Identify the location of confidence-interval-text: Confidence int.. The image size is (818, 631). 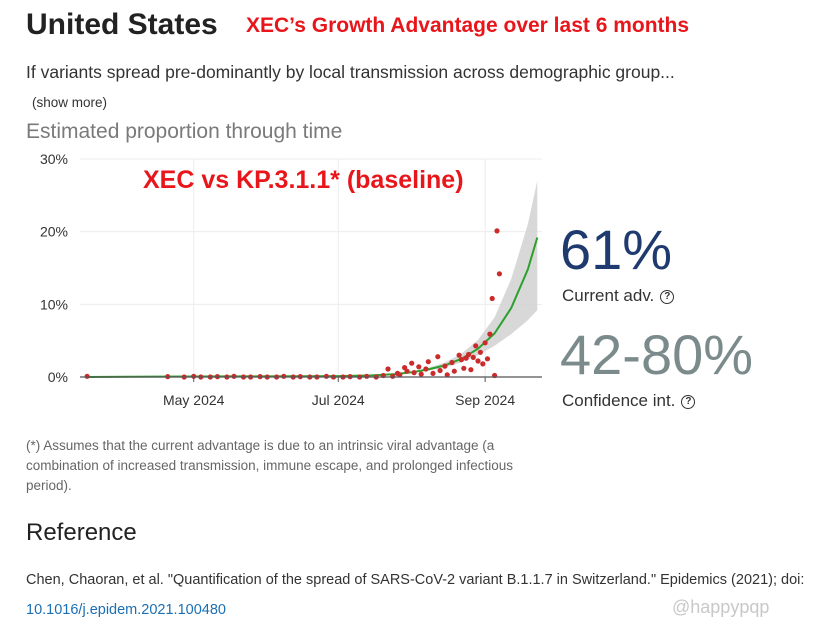
(619, 400).